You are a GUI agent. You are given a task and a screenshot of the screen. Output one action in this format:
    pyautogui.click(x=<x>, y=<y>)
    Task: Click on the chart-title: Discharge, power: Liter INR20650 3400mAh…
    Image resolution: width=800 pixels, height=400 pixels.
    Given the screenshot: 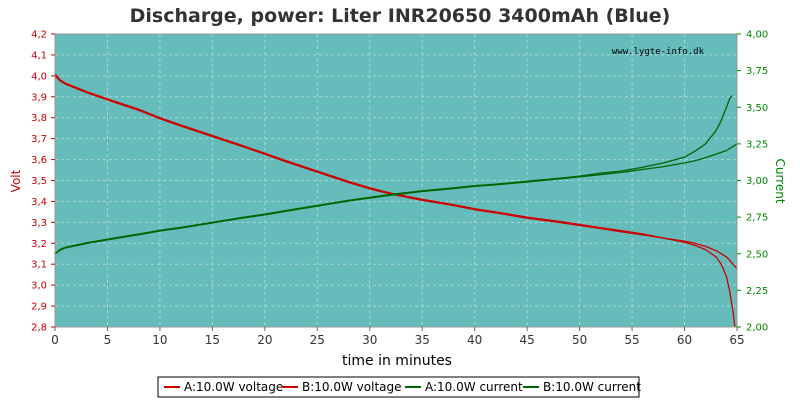 What is the action you would take?
    pyautogui.click(x=400, y=16)
    